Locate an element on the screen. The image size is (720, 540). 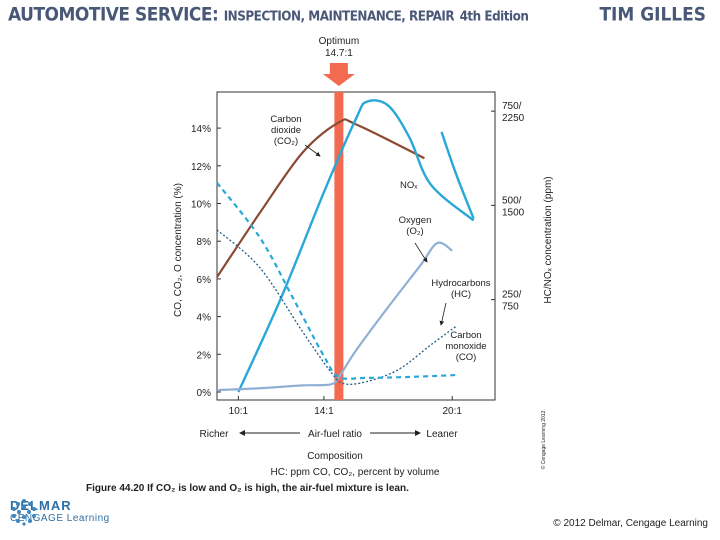
composition-title: Composition is located at coordinates (335, 456).